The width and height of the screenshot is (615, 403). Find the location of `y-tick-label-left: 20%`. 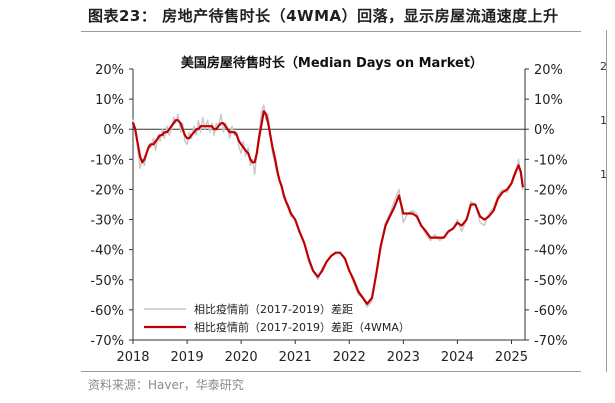

y-tick-label-left: 20% is located at coordinates (109, 70).